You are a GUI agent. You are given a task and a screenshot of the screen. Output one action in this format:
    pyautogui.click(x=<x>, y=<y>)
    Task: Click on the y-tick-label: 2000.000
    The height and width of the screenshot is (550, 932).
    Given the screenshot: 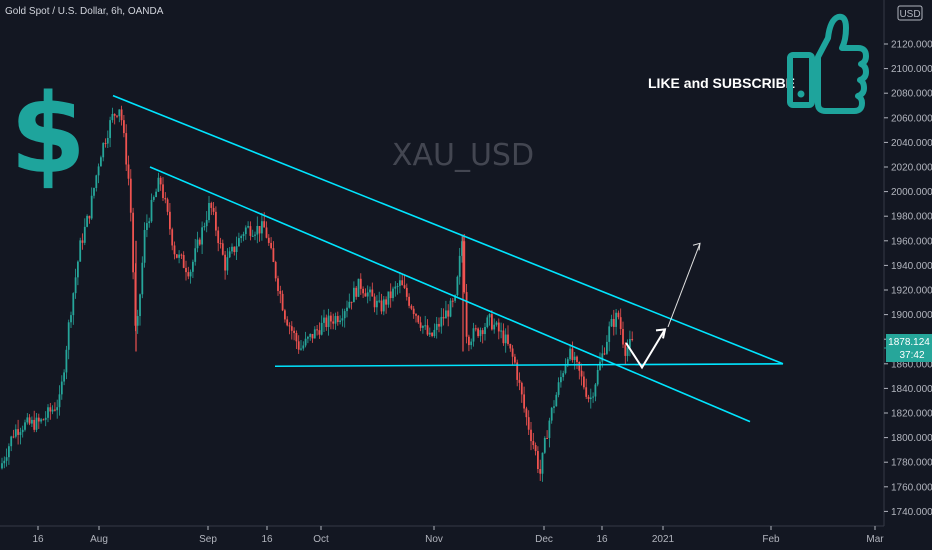 What is the action you would take?
    pyautogui.click(x=911, y=192)
    